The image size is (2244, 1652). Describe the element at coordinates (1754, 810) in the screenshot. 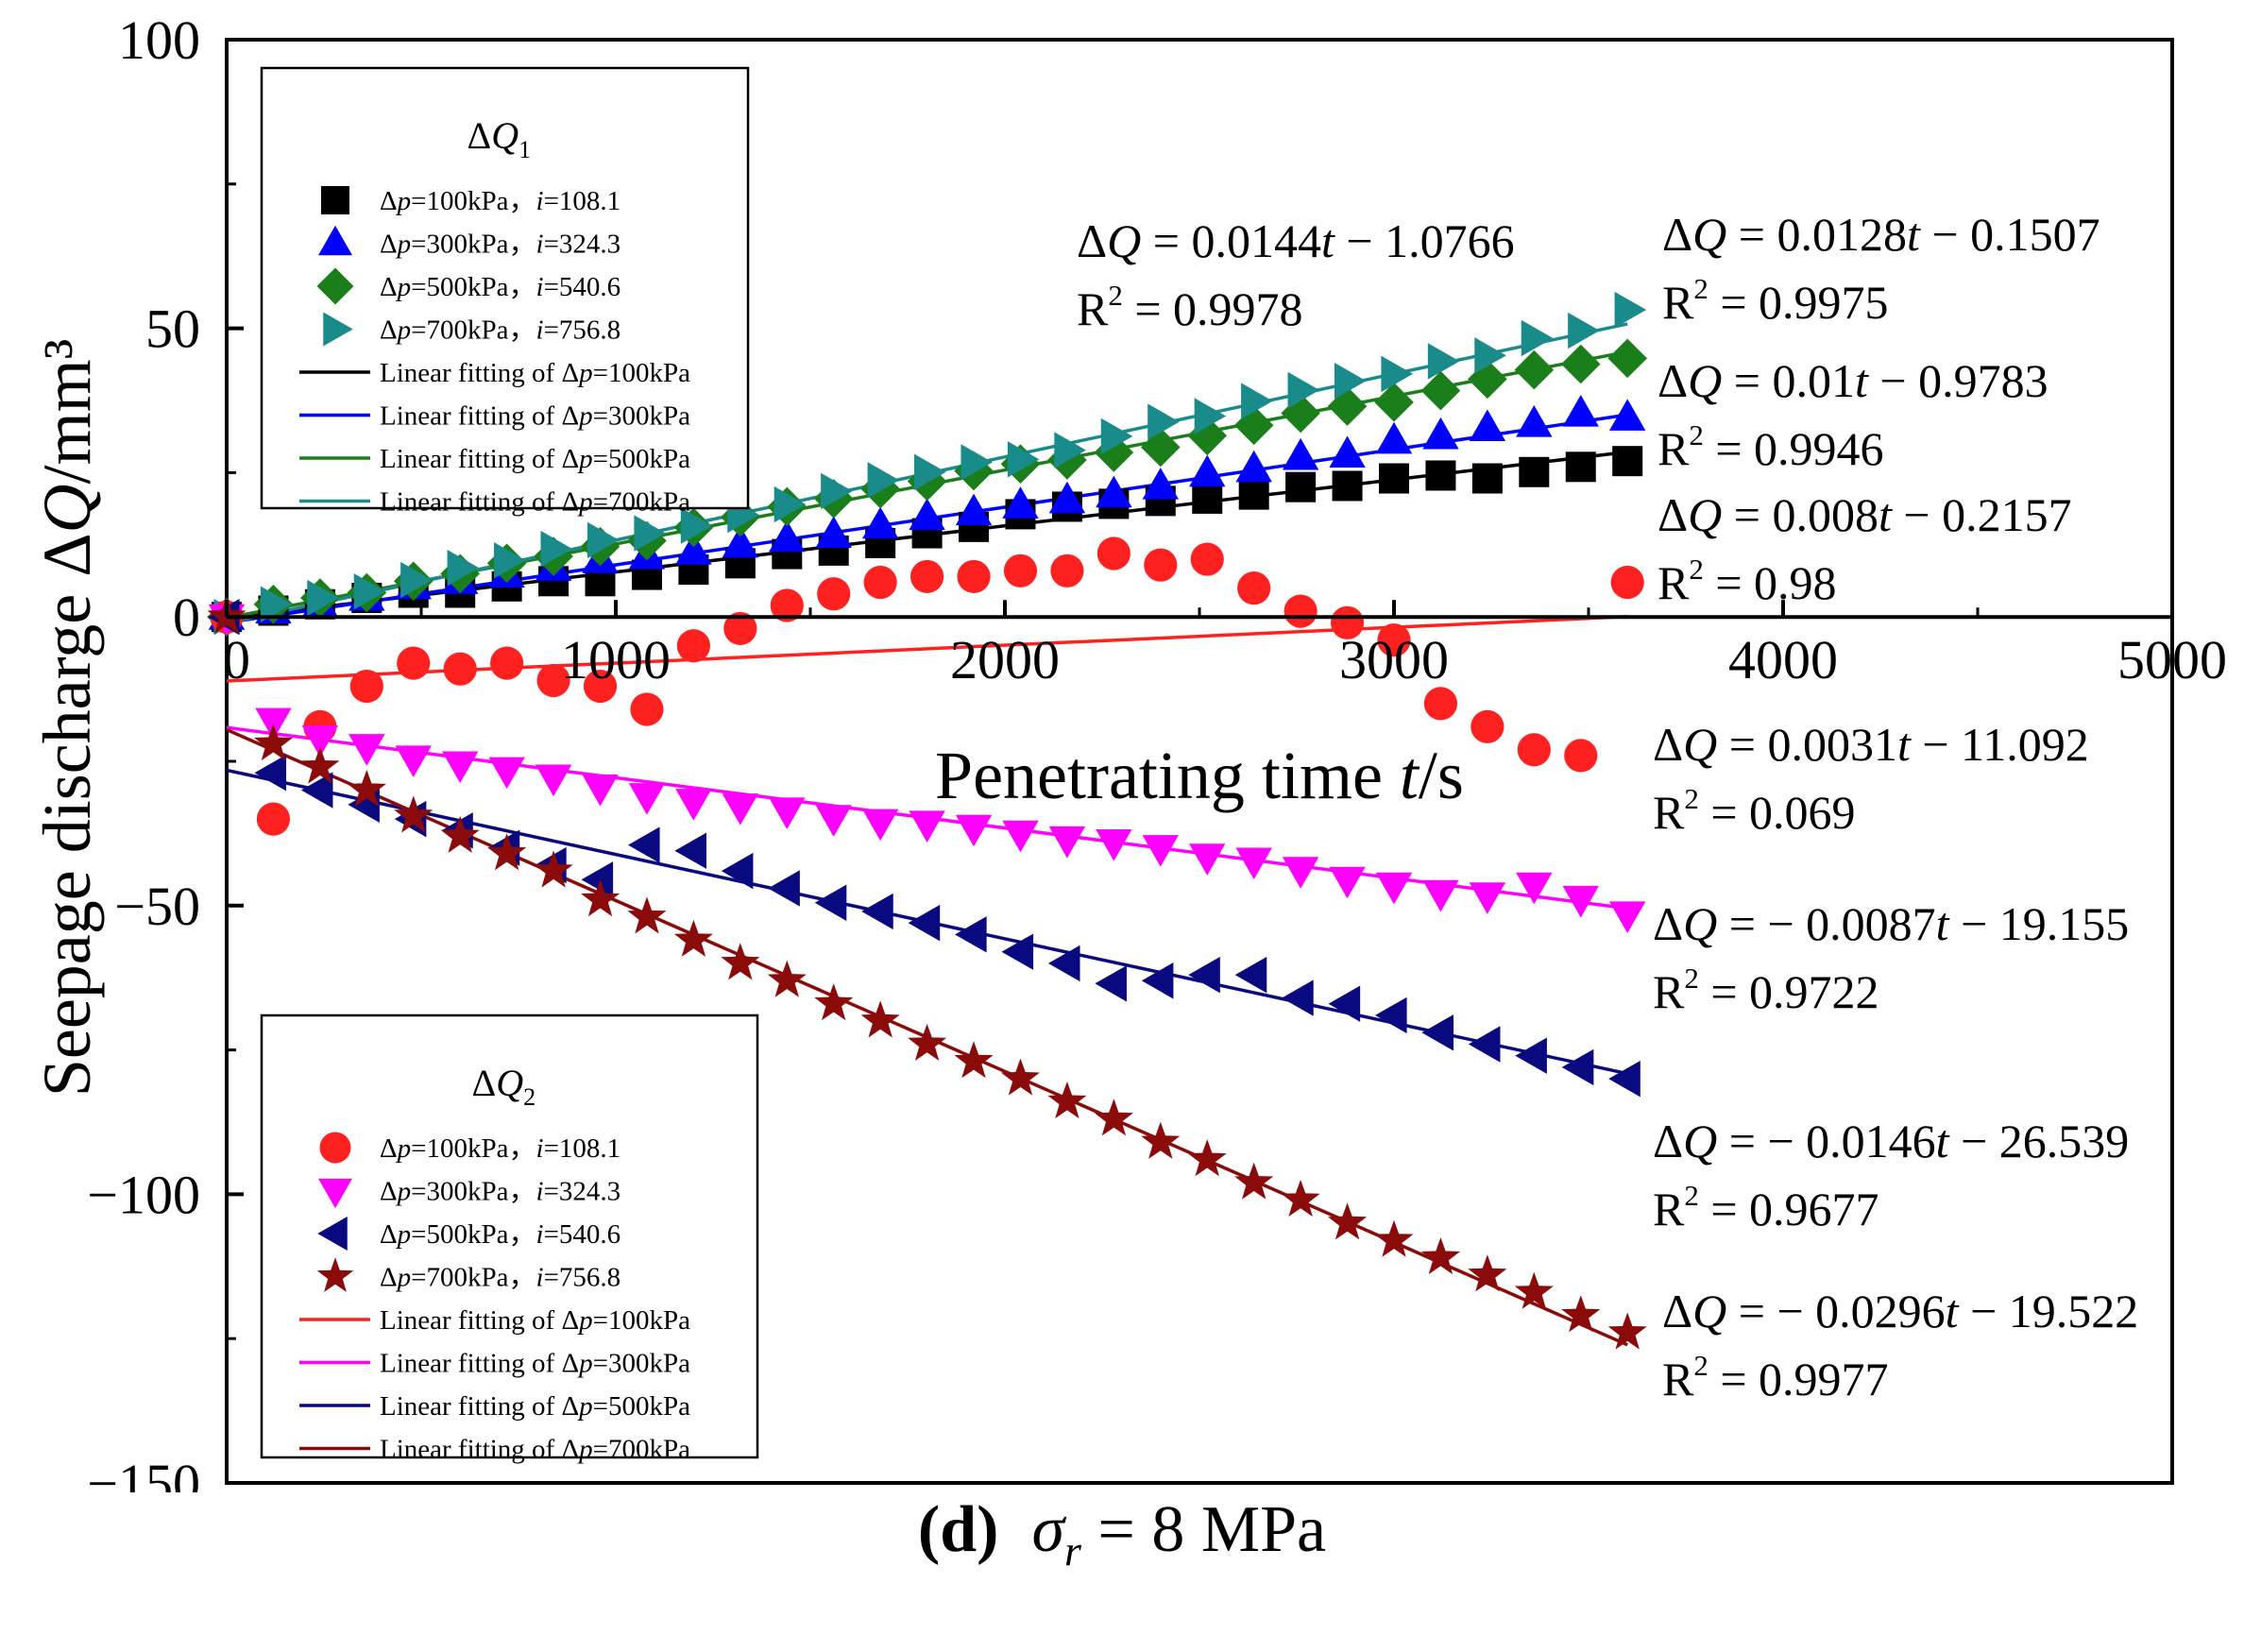

I see `fit-r2-4: R2 = 0.069` at that location.